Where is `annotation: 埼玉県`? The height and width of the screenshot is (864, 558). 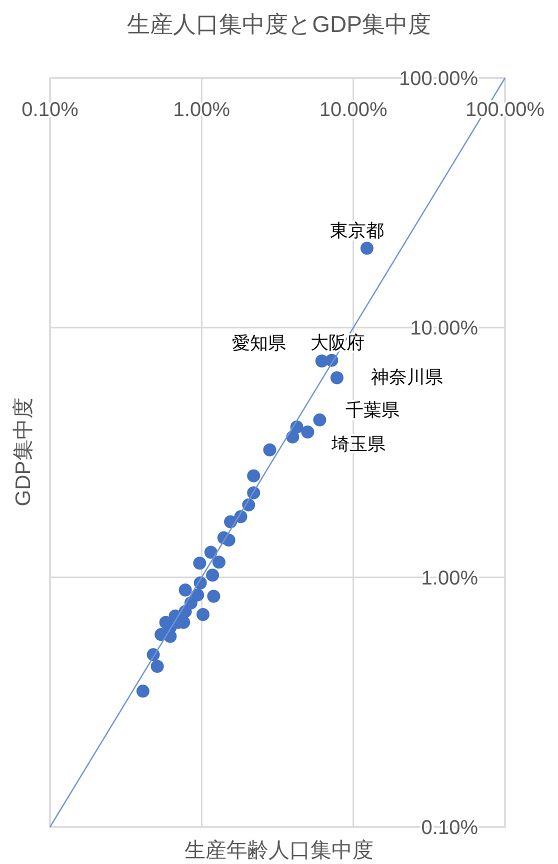
annotation: 埼玉県 is located at coordinates (358, 444).